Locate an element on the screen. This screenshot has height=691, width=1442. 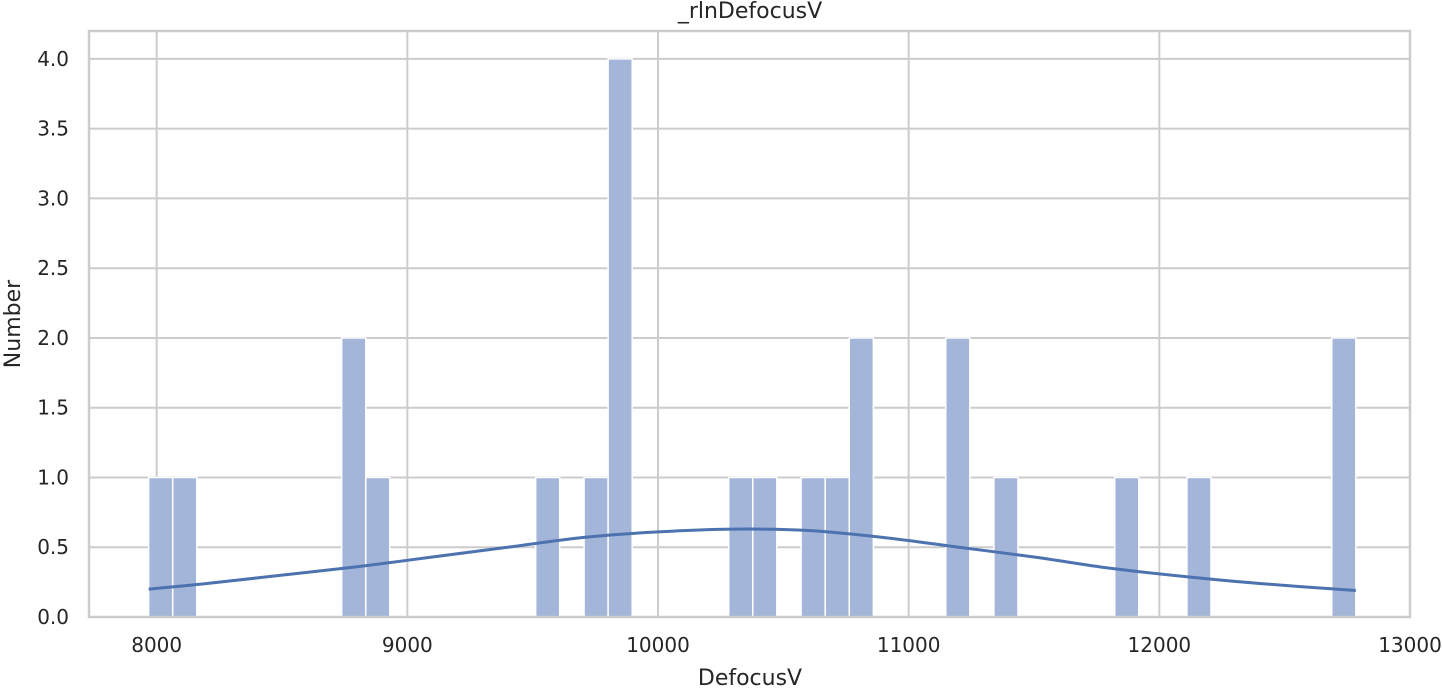
y-tick-label: 3.5 is located at coordinates (53, 129).